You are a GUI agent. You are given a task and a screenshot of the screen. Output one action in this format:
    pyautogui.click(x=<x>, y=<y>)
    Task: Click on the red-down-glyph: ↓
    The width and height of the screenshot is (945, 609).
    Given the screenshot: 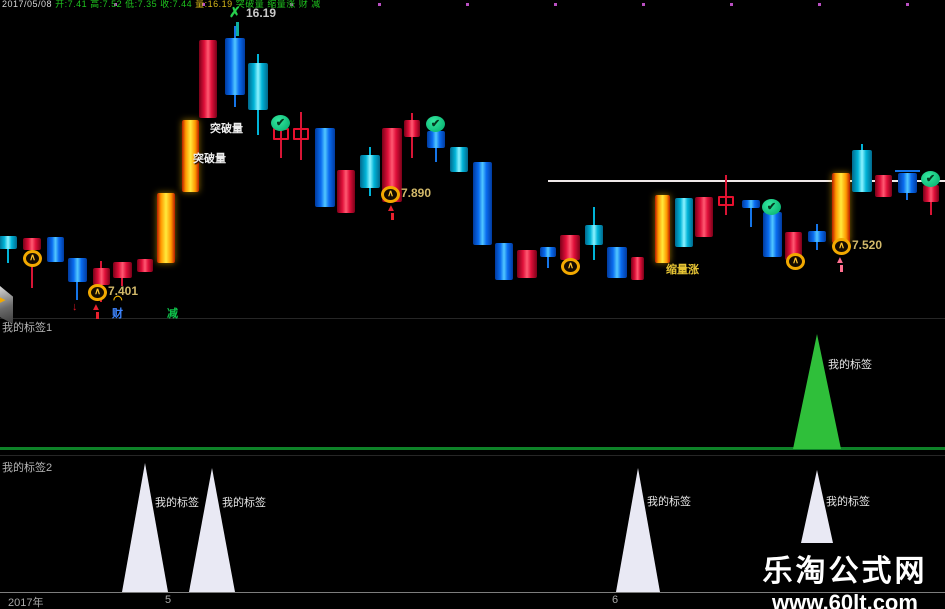 What is the action you would take?
    pyautogui.click(x=75, y=307)
    